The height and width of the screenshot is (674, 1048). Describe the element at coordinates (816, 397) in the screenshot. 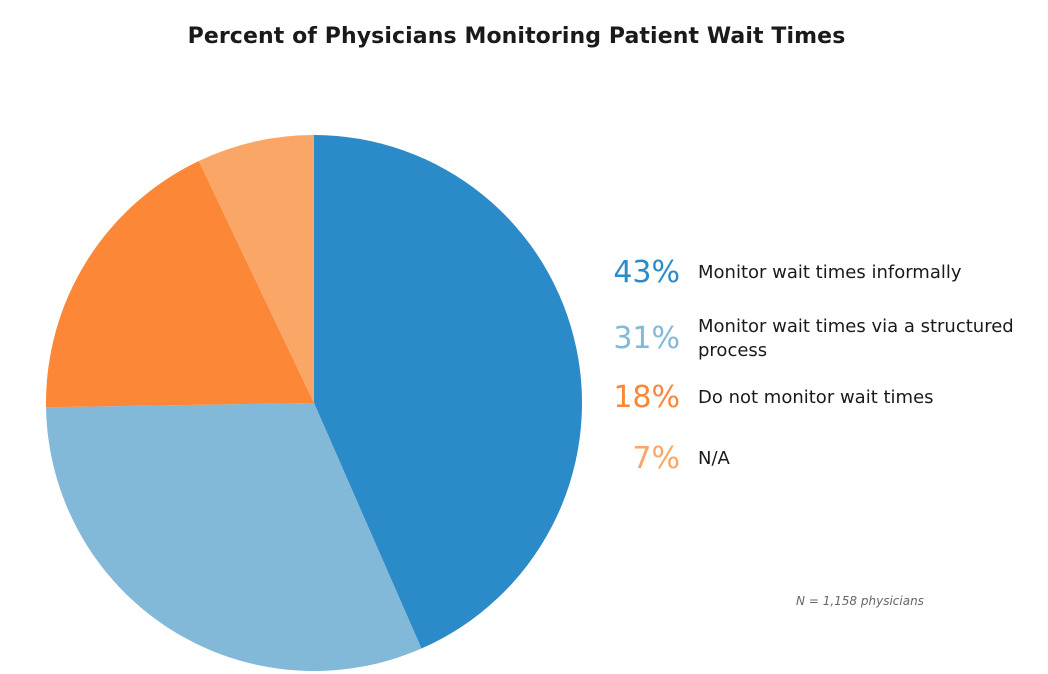

I see `legend-label: Do not monitor wait times` at that location.